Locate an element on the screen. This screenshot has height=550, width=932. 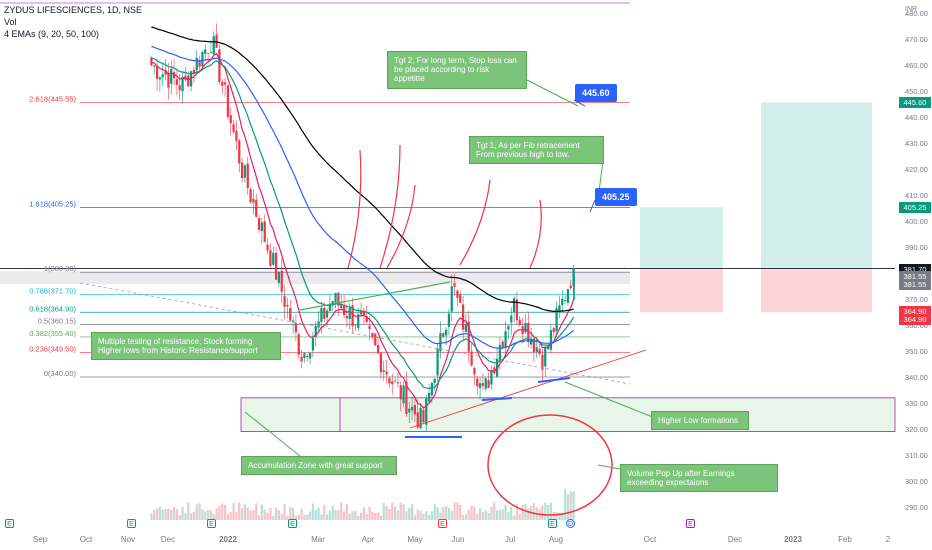
fib-label: 0.618(364.90) is located at coordinates (52, 308).